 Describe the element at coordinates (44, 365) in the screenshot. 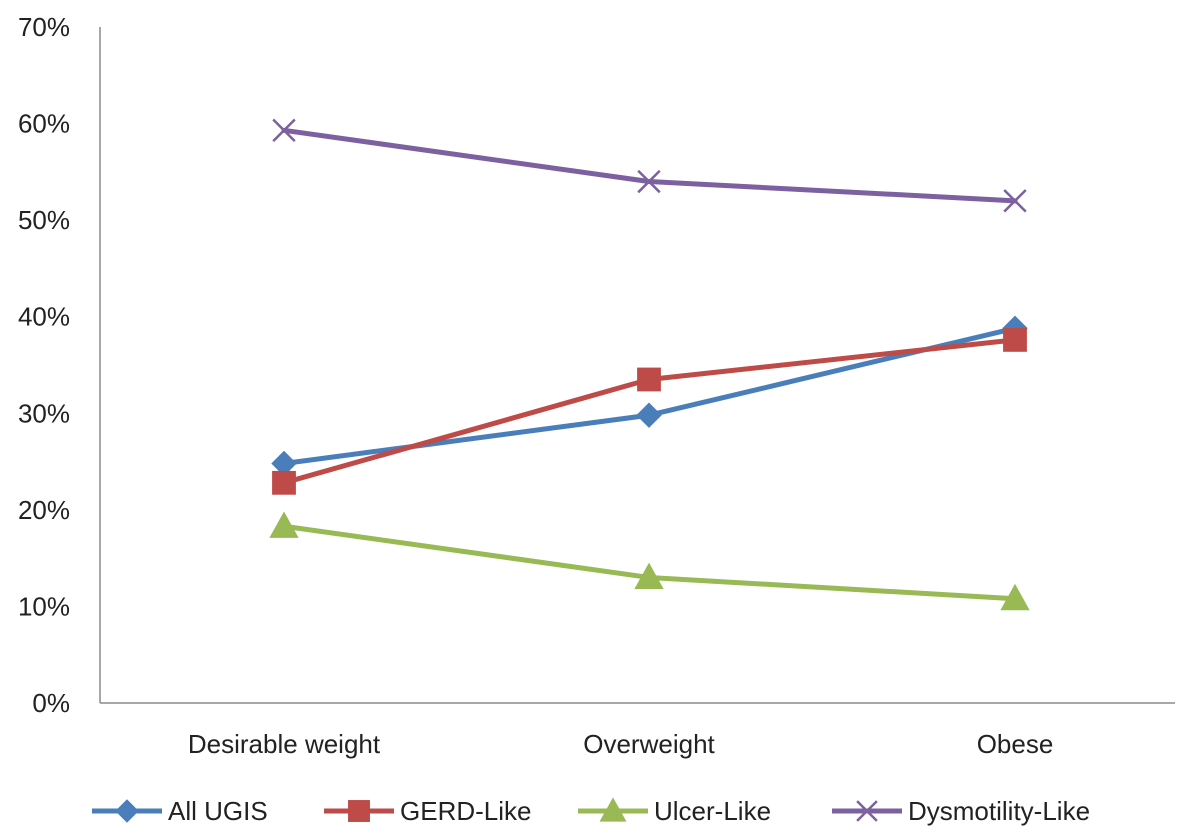

I see `y-tick-labels: 0% 10% 20% 30% 40% 50% 60% 70%` at that location.